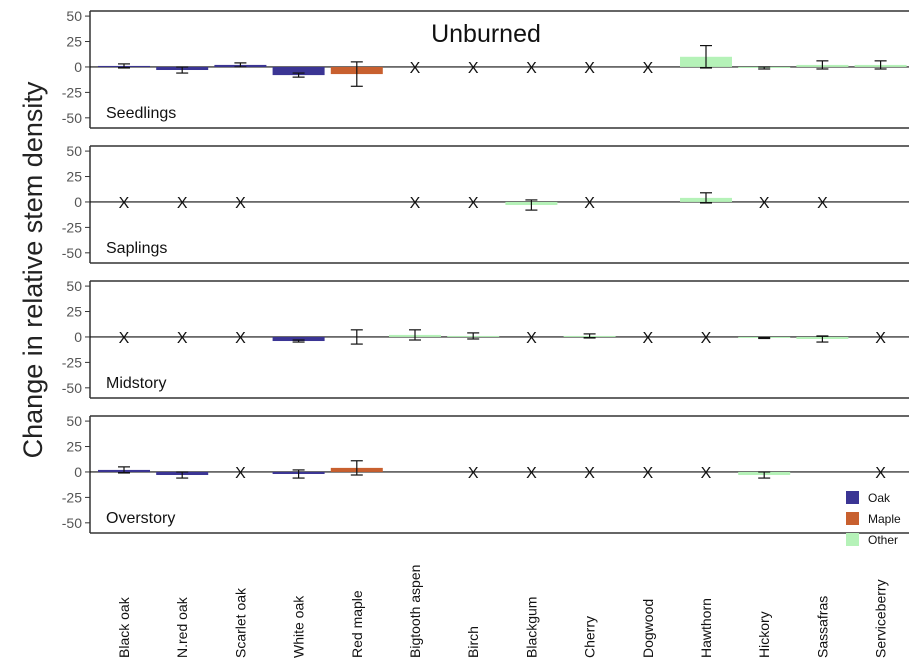 This screenshot has width=909, height=671. Describe the element at coordinates (881, 618) in the screenshot. I see `x-tick-label: Serviceberry` at that location.